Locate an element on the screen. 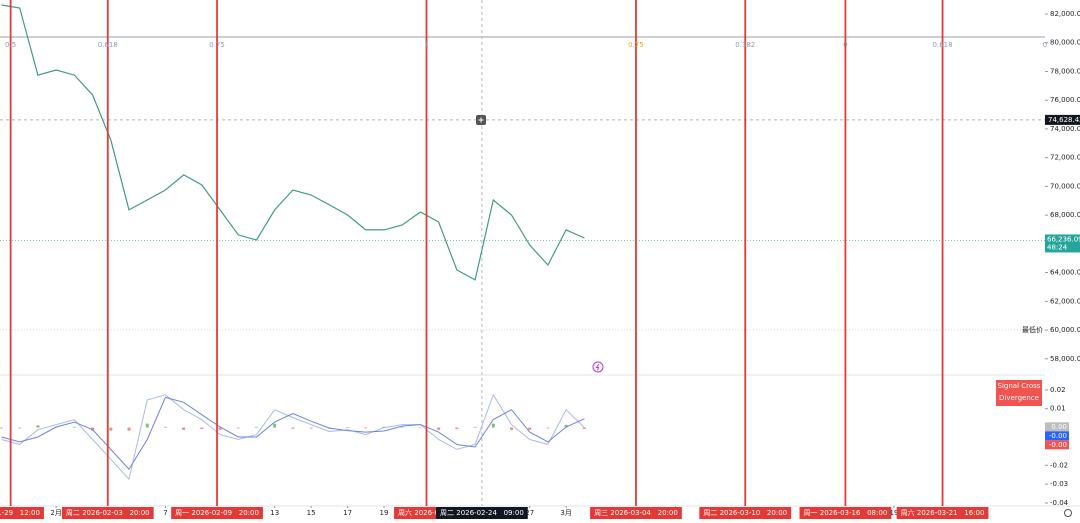 This screenshot has width=1080, height=523. event-label: 周二 2026-03-10 20:00 is located at coordinates (745, 513).